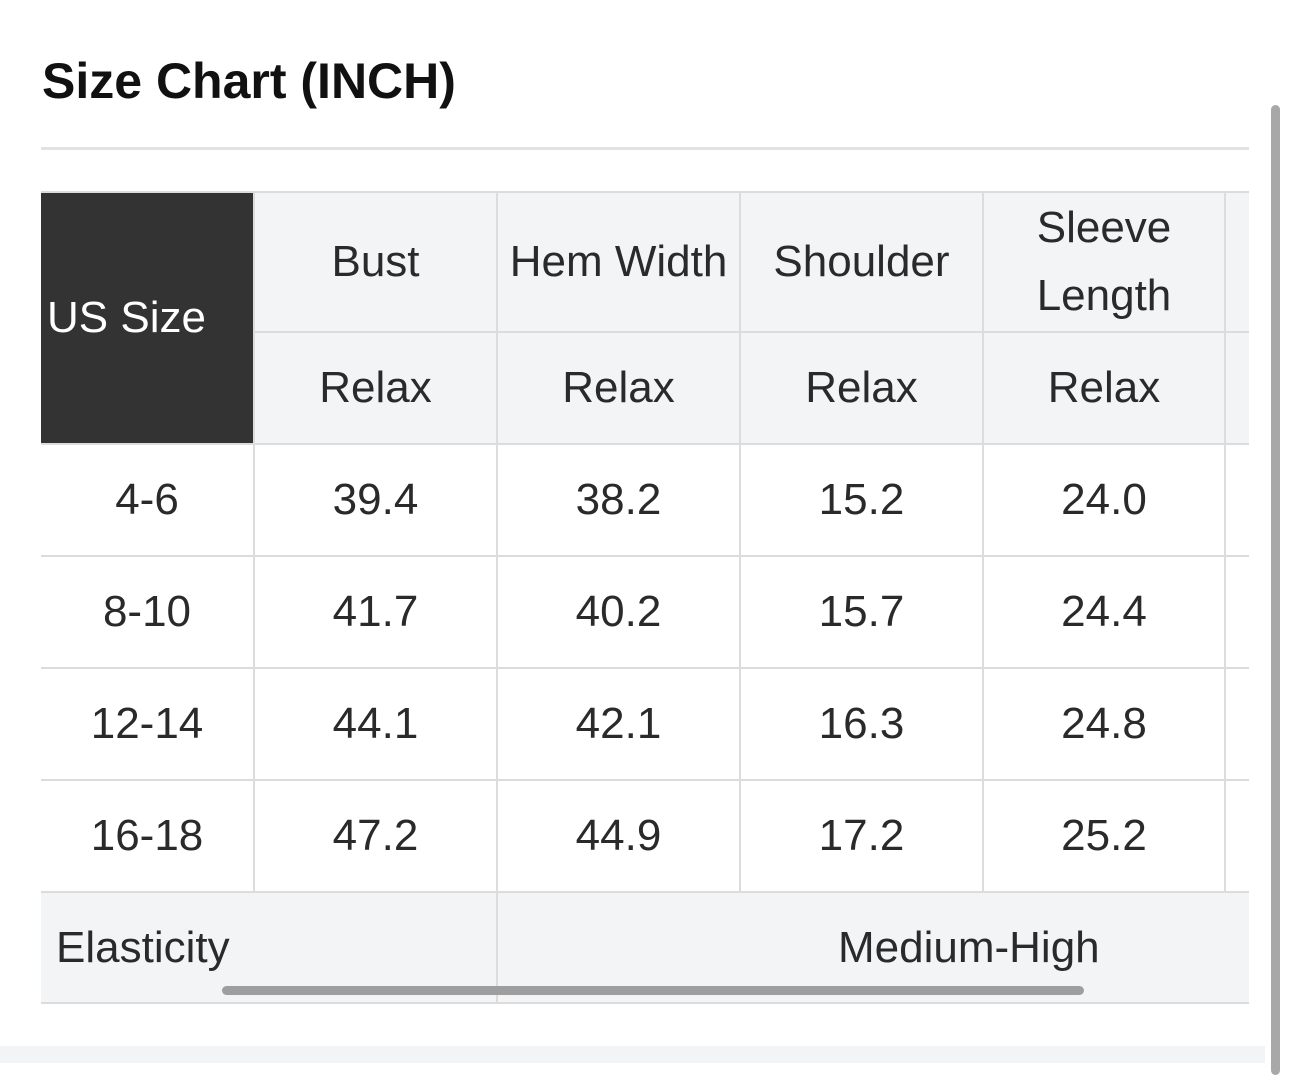  Describe the element at coordinates (632, 1054) in the screenshot. I see `footer-band` at that location.